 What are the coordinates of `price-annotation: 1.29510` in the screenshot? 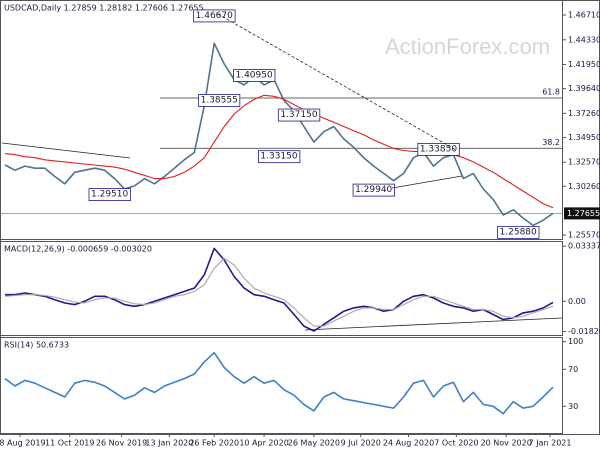 It's located at (109, 194).